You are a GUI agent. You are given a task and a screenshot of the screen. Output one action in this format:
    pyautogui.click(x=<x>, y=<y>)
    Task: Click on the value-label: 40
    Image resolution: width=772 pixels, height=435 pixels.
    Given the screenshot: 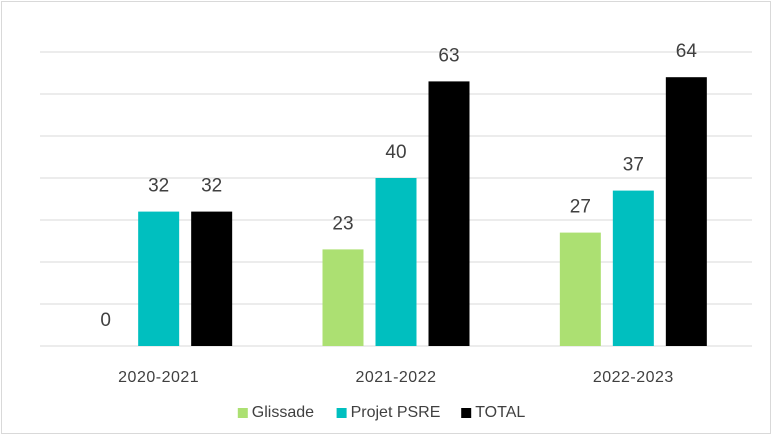 What is the action you would take?
    pyautogui.click(x=395, y=152)
    